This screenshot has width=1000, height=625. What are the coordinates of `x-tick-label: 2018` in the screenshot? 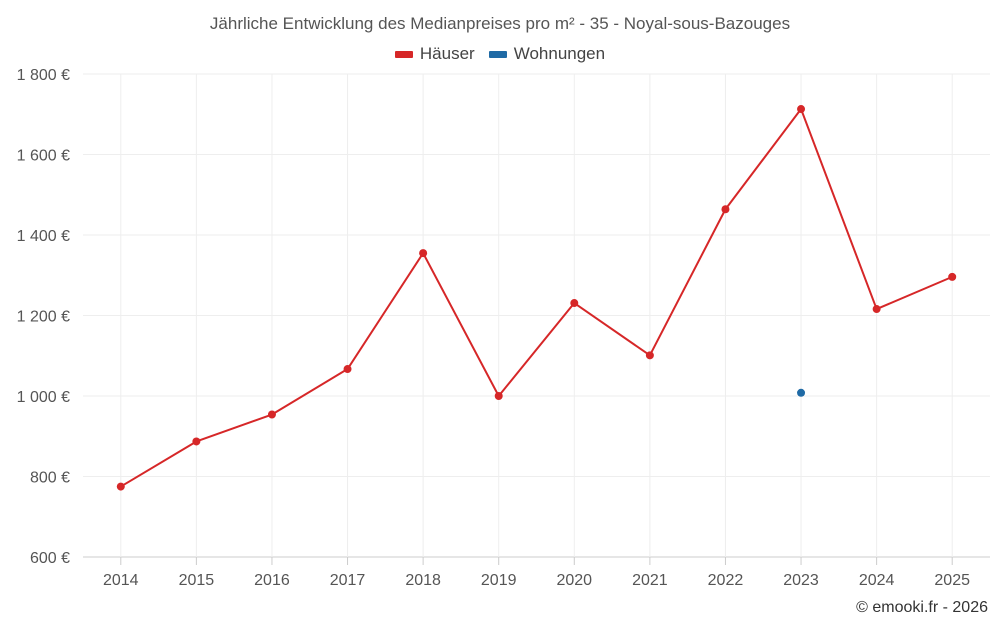 It's located at (423, 580).